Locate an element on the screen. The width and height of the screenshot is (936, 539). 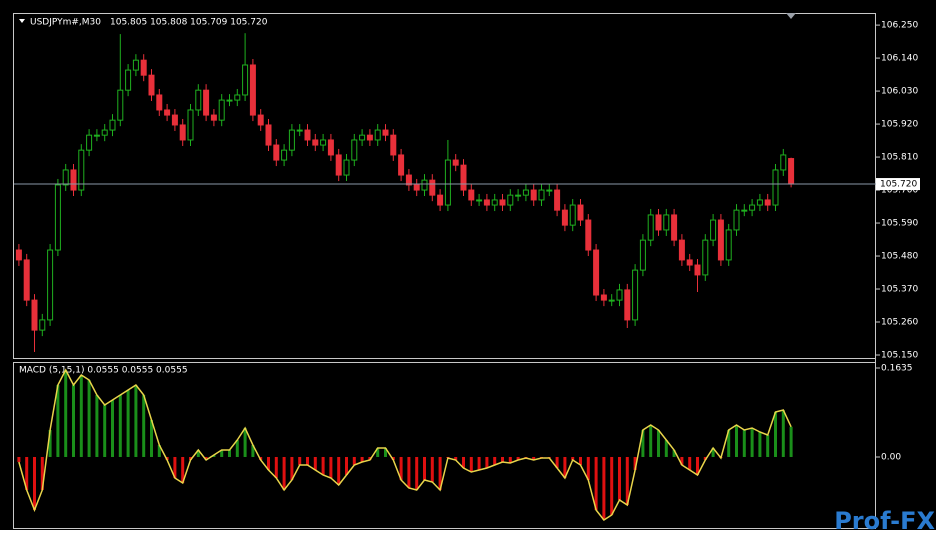
y-tick-label: 105.370 is located at coordinates (899, 290).